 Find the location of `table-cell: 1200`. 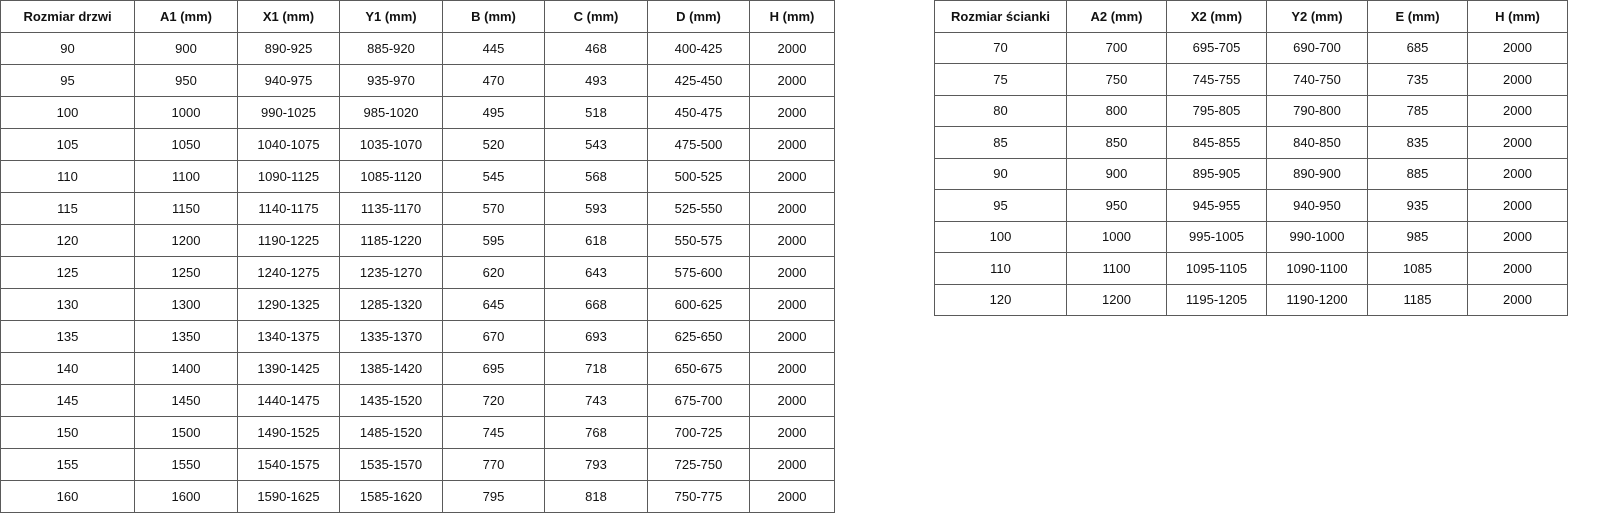

table-cell: 1200 is located at coordinates (186, 240).